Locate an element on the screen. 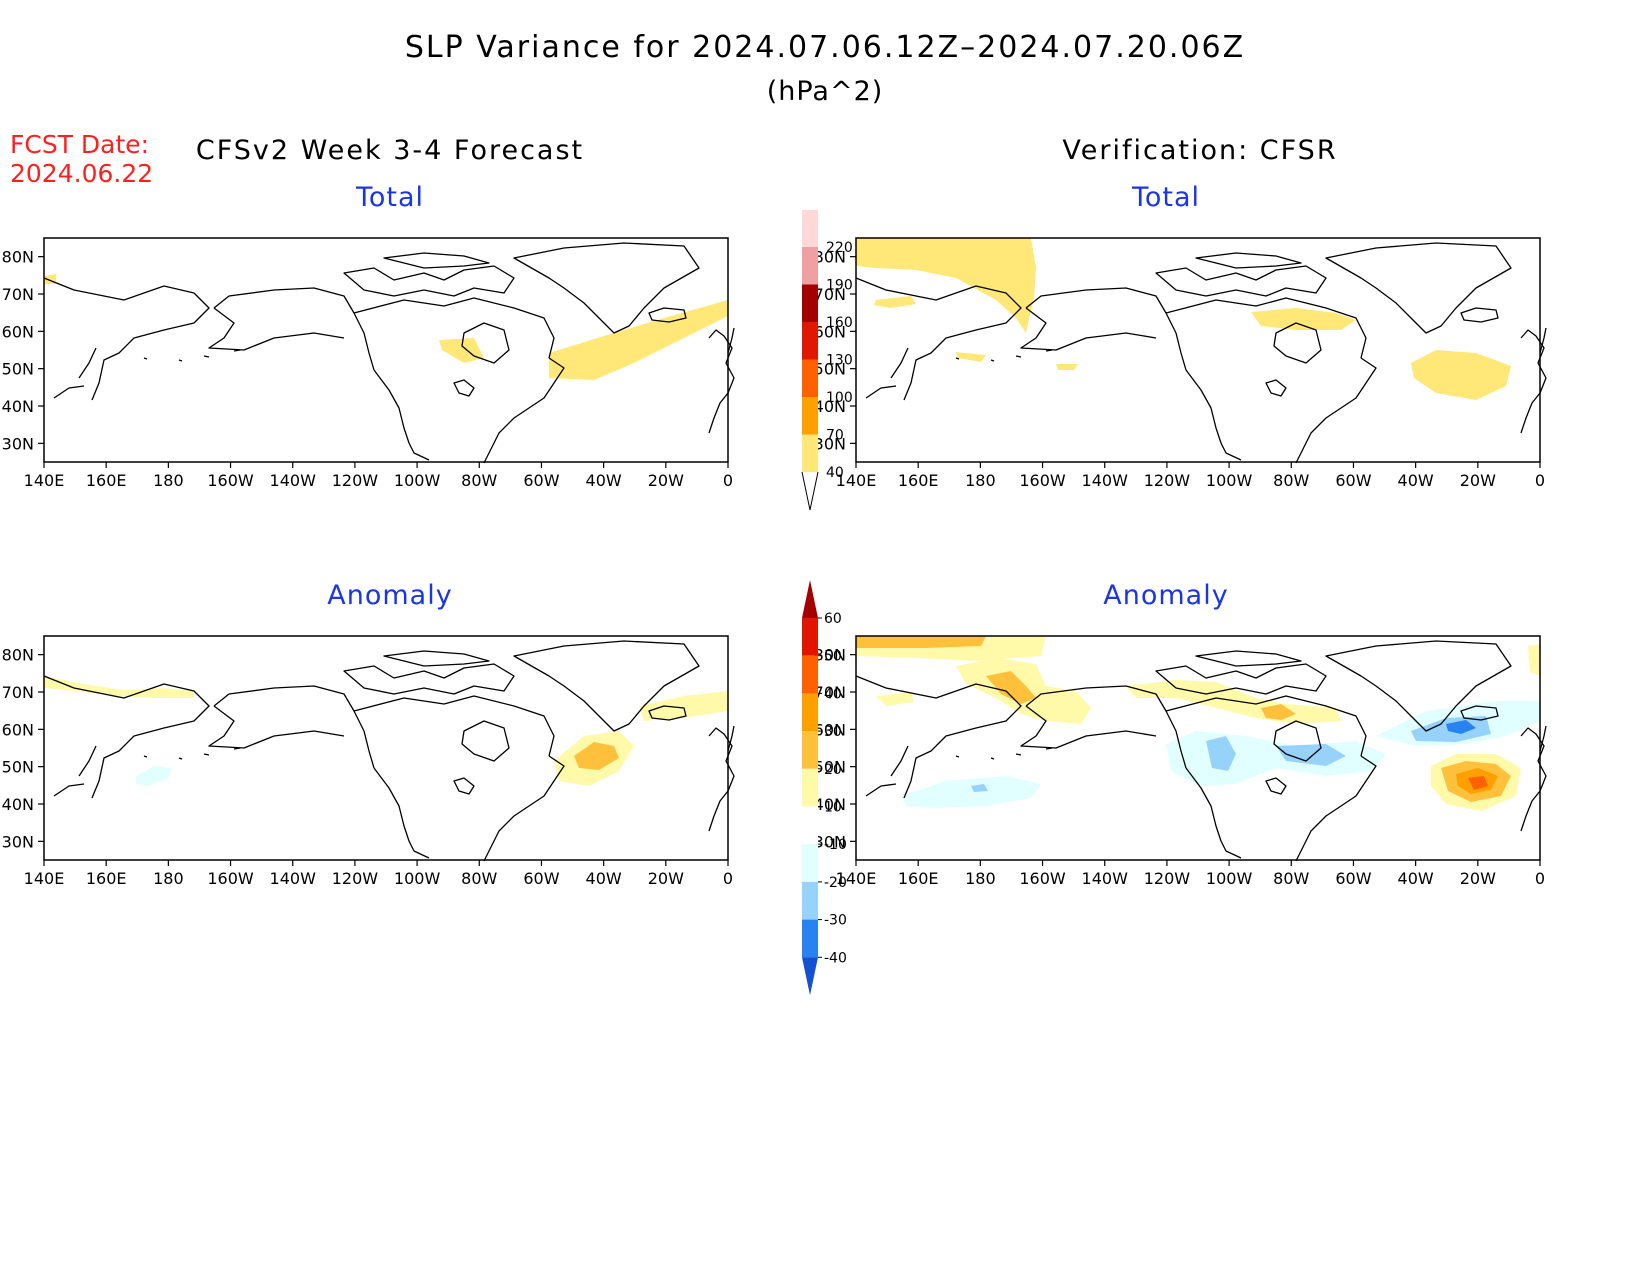 The width and height of the screenshot is (1650, 1275). left-column-header: CFSv2 Week 3-4 Forecast is located at coordinates (390, 150).